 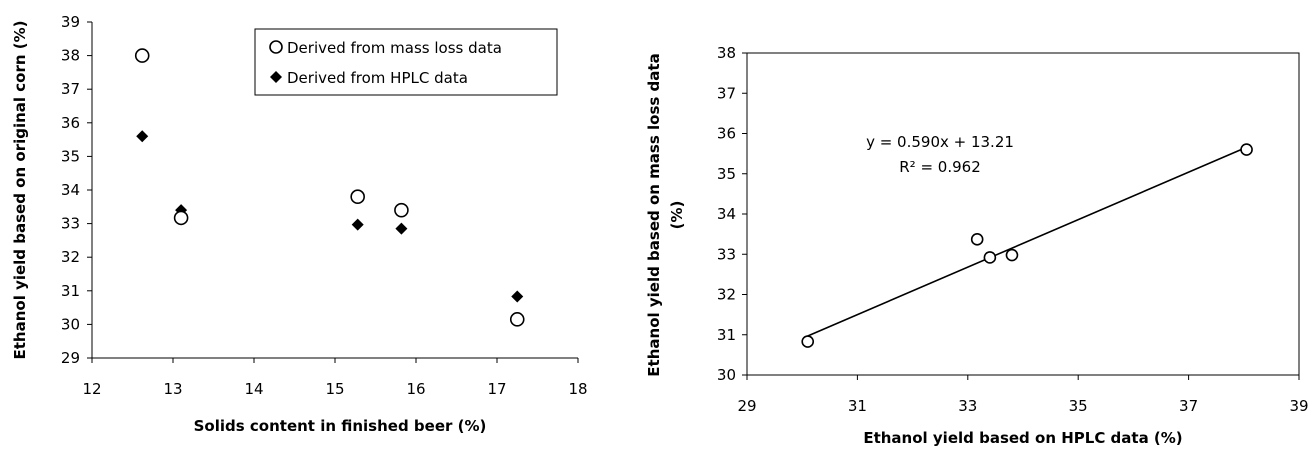 What do you see at coordinates (1078, 406) in the screenshot?
I see `right-x-tick-label: 35` at bounding box center [1078, 406].